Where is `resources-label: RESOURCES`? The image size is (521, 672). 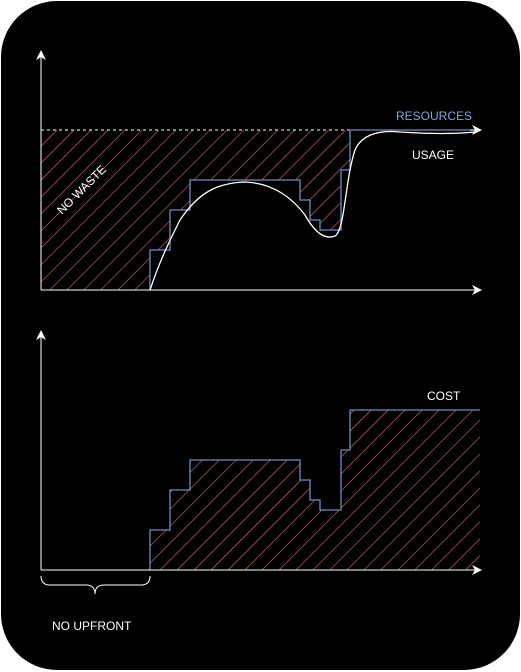 resources-label: RESOURCES is located at coordinates (434, 116).